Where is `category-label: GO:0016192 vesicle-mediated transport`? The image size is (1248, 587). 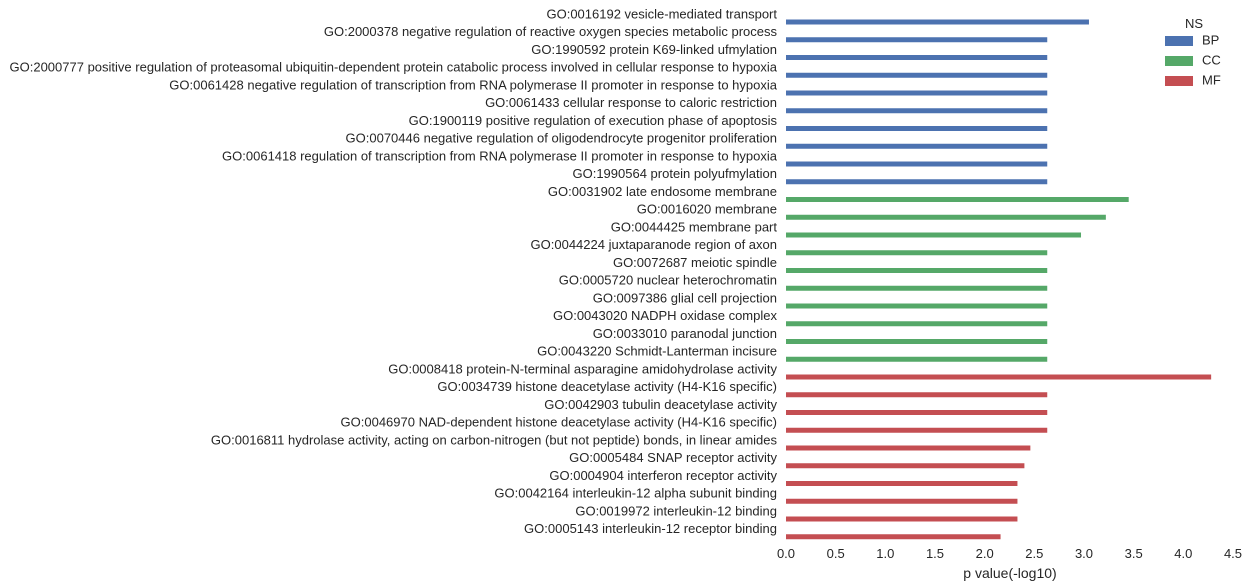 category-label: GO:0016192 vesicle-mediated transport is located at coordinates (661, 13).